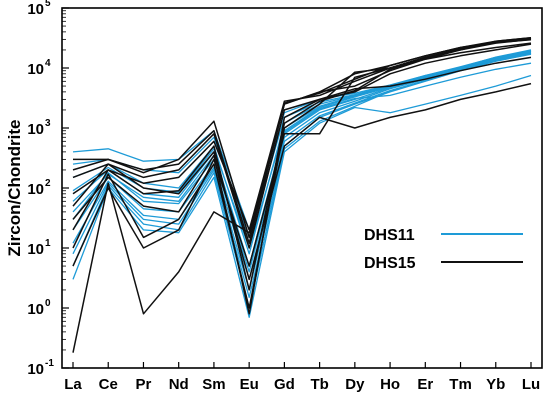 This screenshot has height=400, width=550. Describe the element at coordinates (14, 188) in the screenshot. I see `y-axis-label: Zircon/Chondrite` at that location.